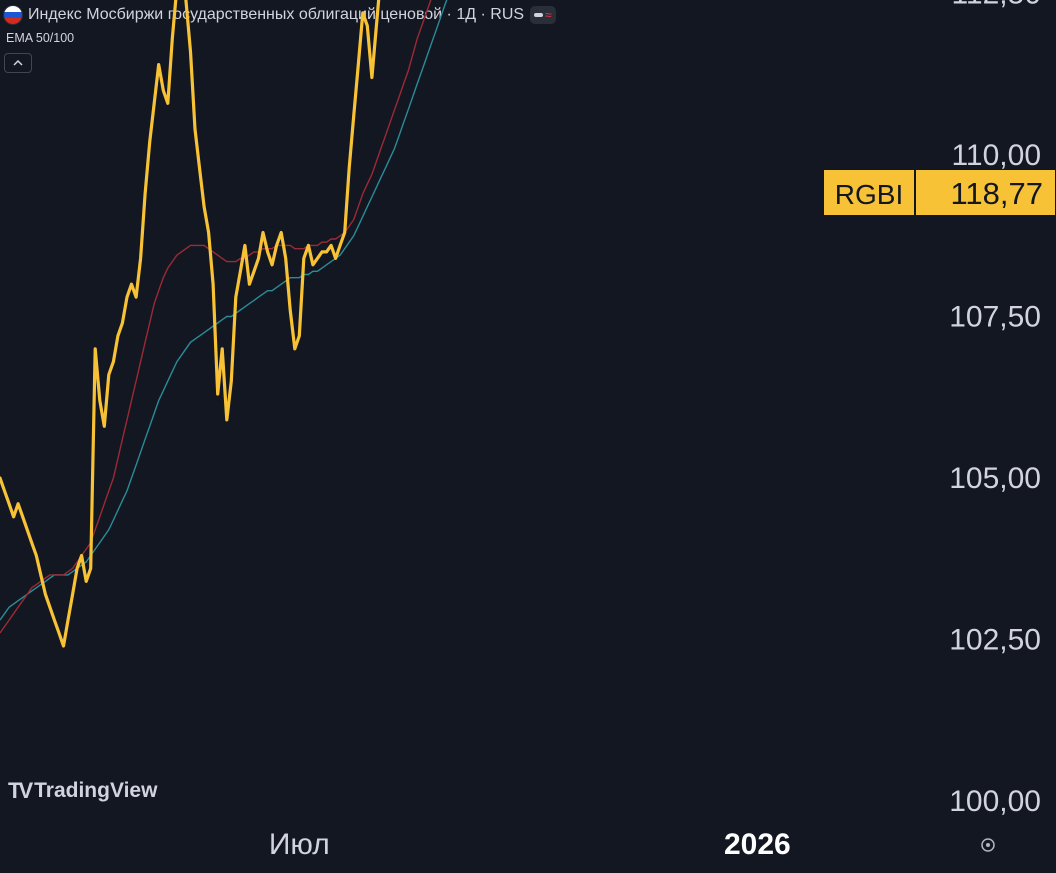 The width and height of the screenshot is (1056, 873). What do you see at coordinates (530, 844) in the screenshot?
I see `time-axis: Июл 2026` at bounding box center [530, 844].